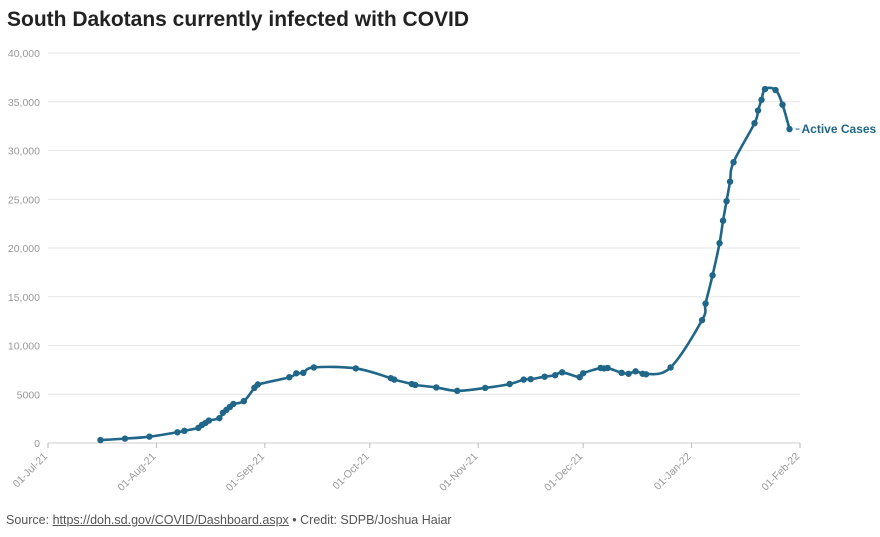 The width and height of the screenshot is (880, 537). What do you see at coordinates (370, 520) in the screenshot?
I see `credit-text: • Credit: SDPB/Joshua Haiar` at bounding box center [370, 520].